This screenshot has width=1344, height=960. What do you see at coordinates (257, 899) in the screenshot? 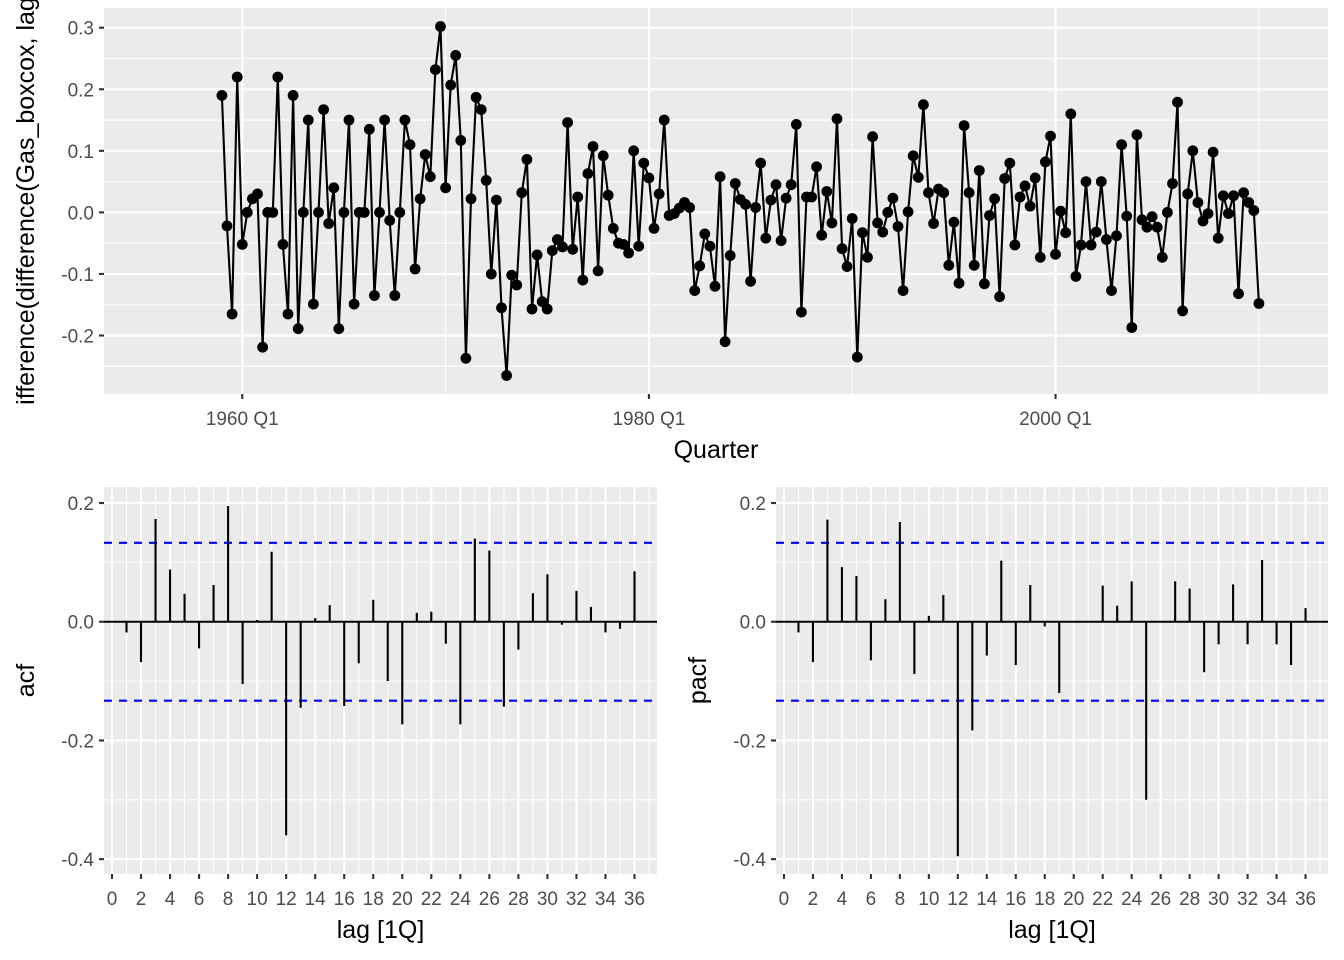
I see `x-tick-label: 10` at bounding box center [257, 899].